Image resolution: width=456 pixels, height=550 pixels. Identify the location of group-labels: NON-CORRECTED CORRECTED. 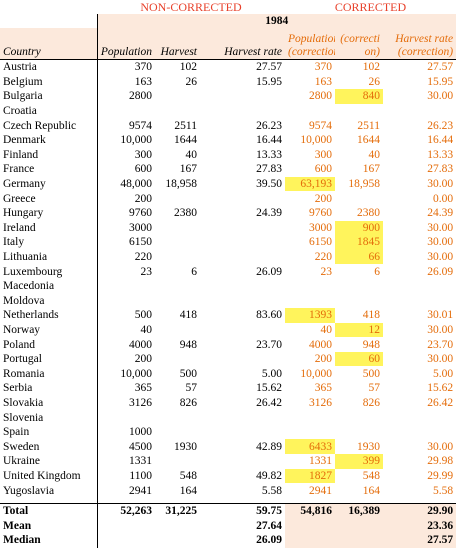
(228, 7).